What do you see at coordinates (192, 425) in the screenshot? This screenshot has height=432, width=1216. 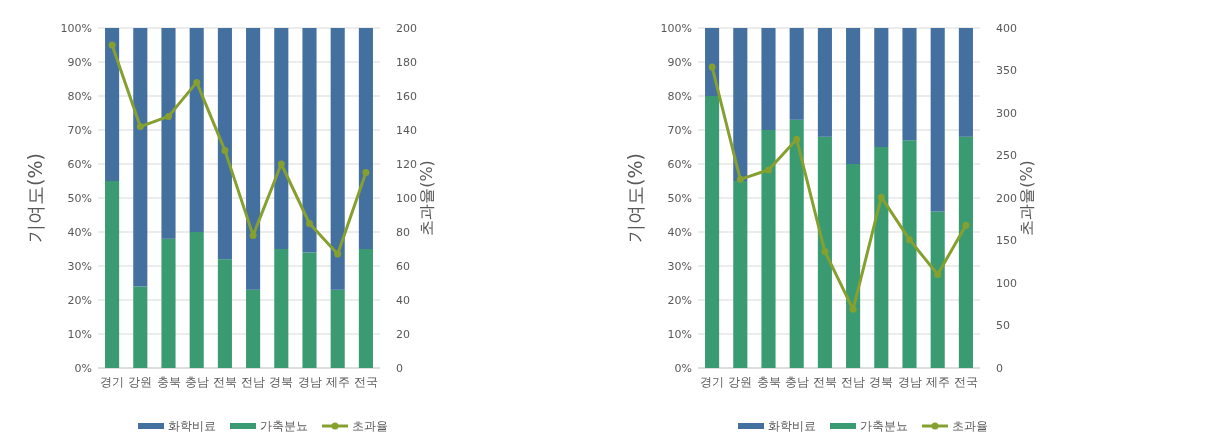 I see `legend-label: 화학비료` at bounding box center [192, 425].